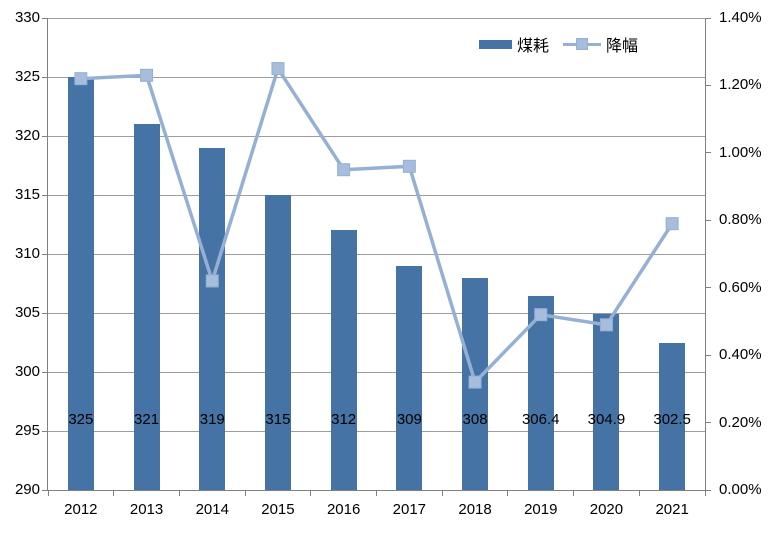  What do you see at coordinates (540, 393) in the screenshot?
I see `bar-2019` at bounding box center [540, 393].